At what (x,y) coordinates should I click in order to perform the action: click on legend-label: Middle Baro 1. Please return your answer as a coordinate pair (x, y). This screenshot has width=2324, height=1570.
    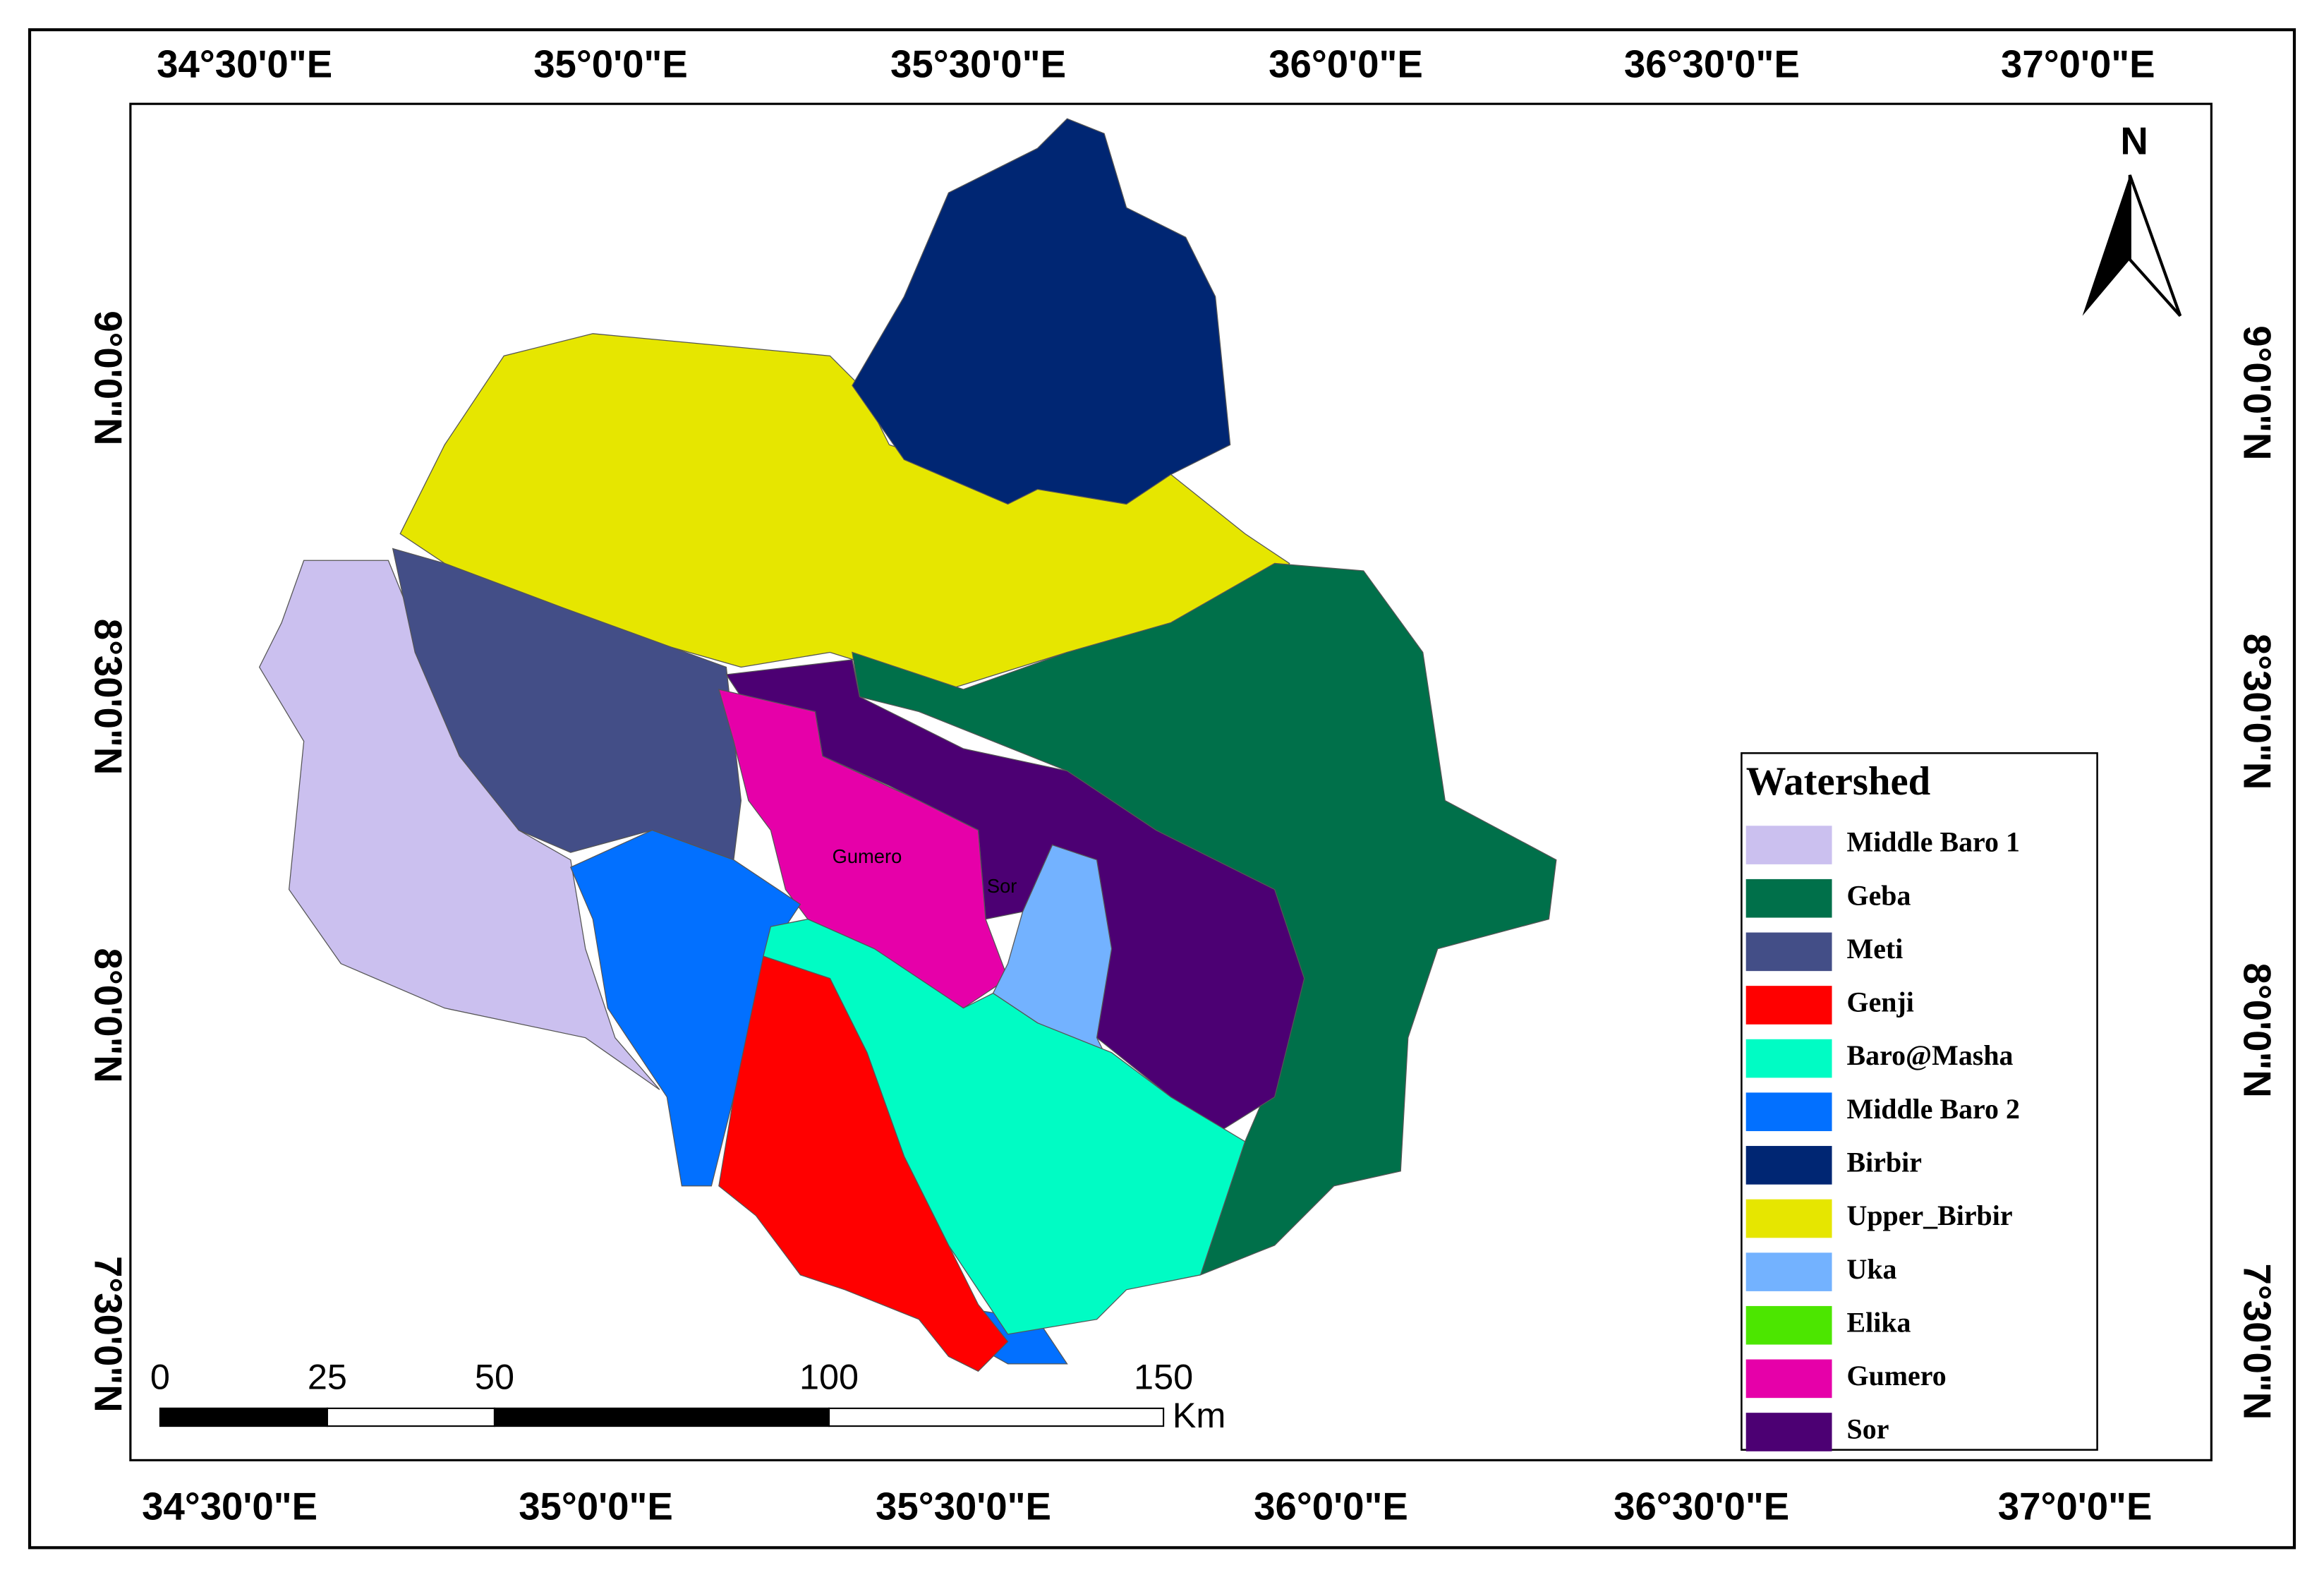
    Looking at the image, I should click on (1933, 842).